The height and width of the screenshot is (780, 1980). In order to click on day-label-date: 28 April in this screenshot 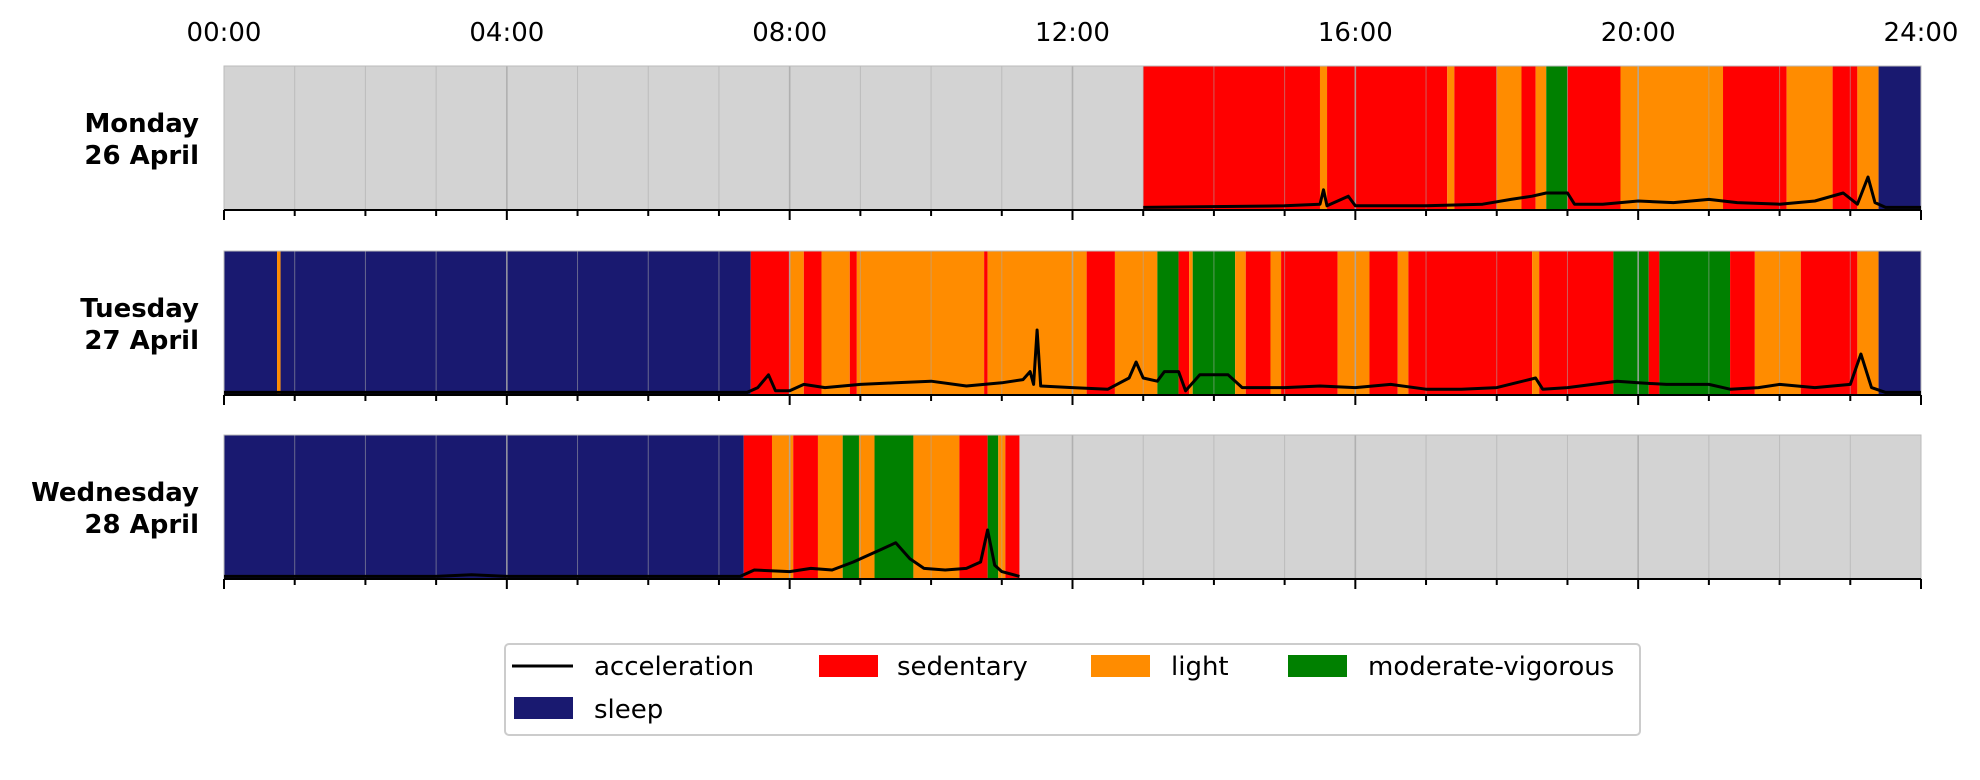, I will do `click(141, 525)`.